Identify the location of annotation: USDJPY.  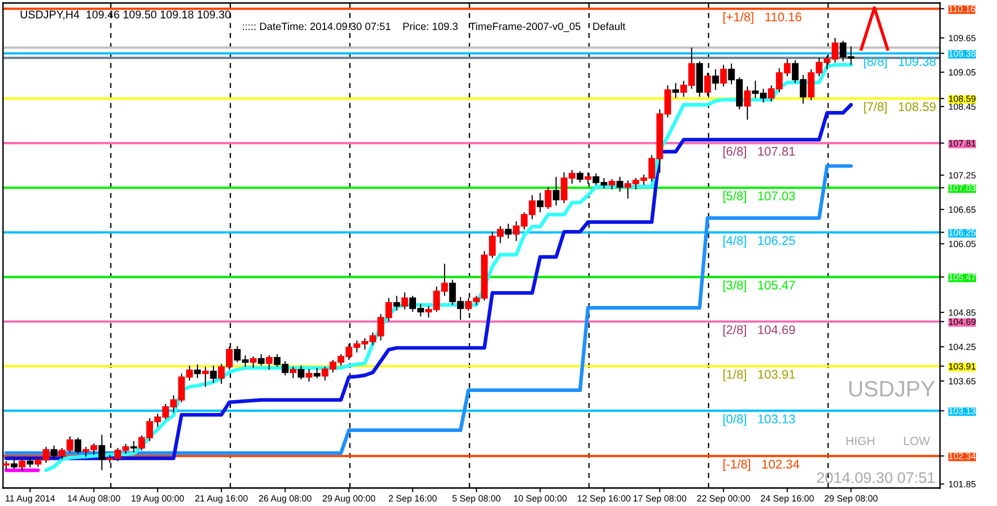
(892, 388).